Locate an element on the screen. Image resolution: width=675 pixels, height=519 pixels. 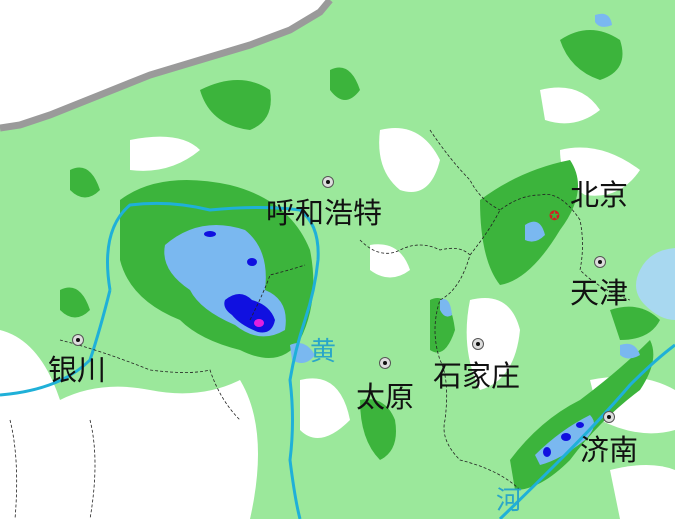
bohai-sea is located at coordinates (655, 284).